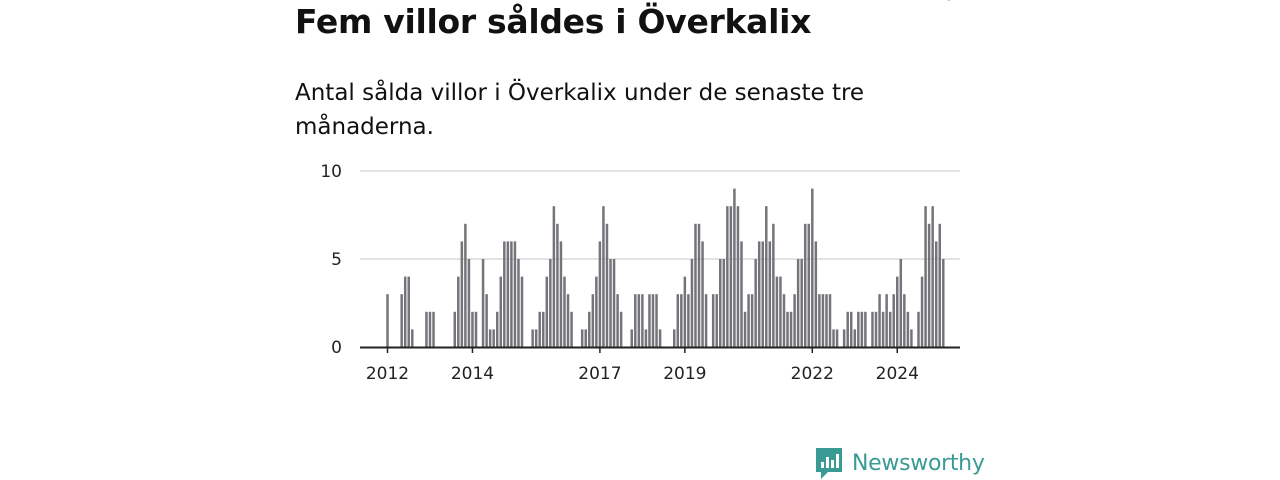 The height and width of the screenshot is (480, 1280). What do you see at coordinates (331, 172) in the screenshot?
I see `y-tick-label: 10` at bounding box center [331, 172].